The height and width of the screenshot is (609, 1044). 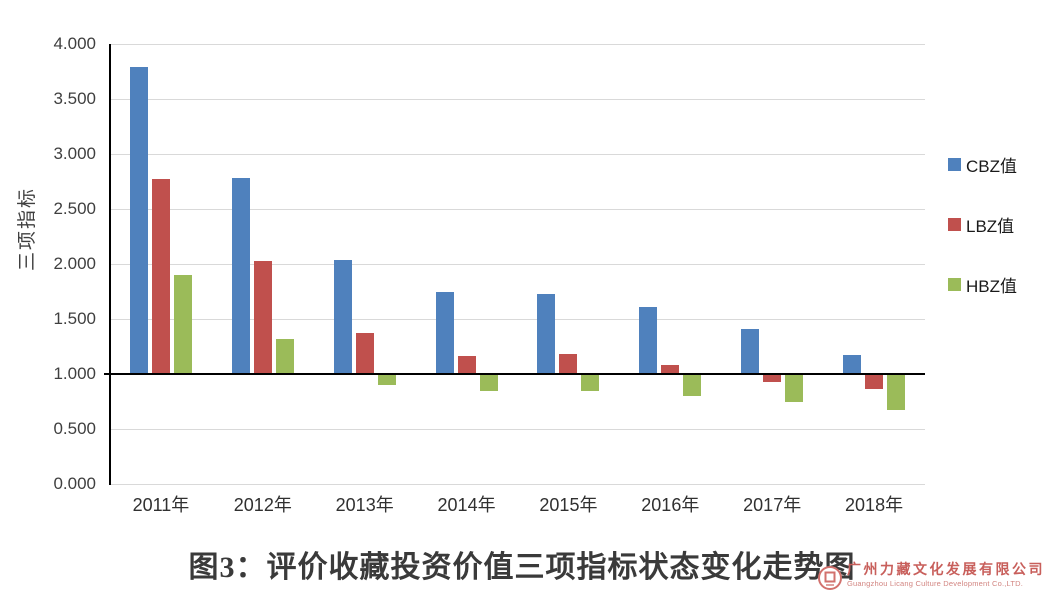 What do you see at coordinates (74, 43) in the screenshot?
I see `y-tick-label: 4.000` at bounding box center [74, 43].